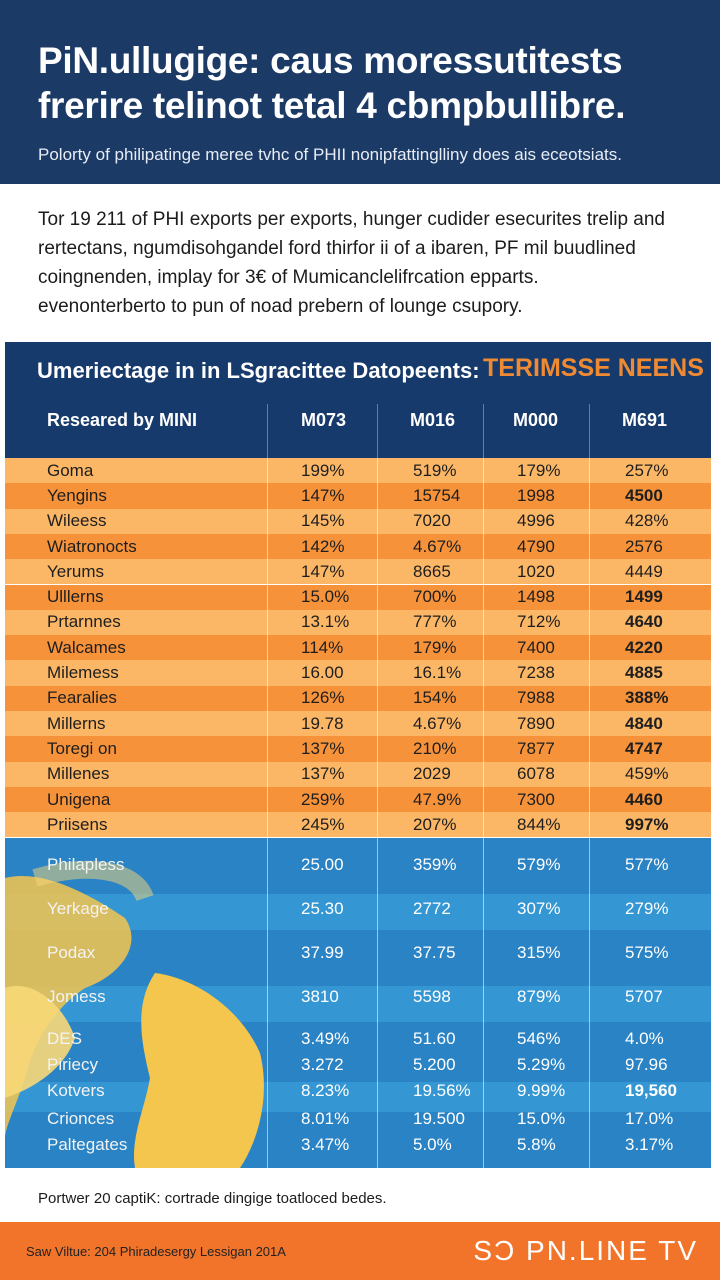 This screenshot has height=1280, width=720. I want to click on row-value: 459%, so click(647, 774).